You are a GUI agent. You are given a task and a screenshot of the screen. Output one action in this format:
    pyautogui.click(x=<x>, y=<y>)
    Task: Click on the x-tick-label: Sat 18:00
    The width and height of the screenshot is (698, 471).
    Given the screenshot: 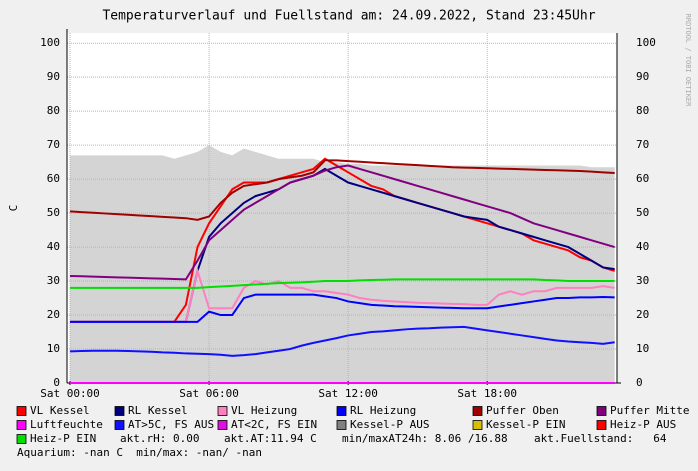 What is the action you would take?
    pyautogui.click(x=487, y=393)
    